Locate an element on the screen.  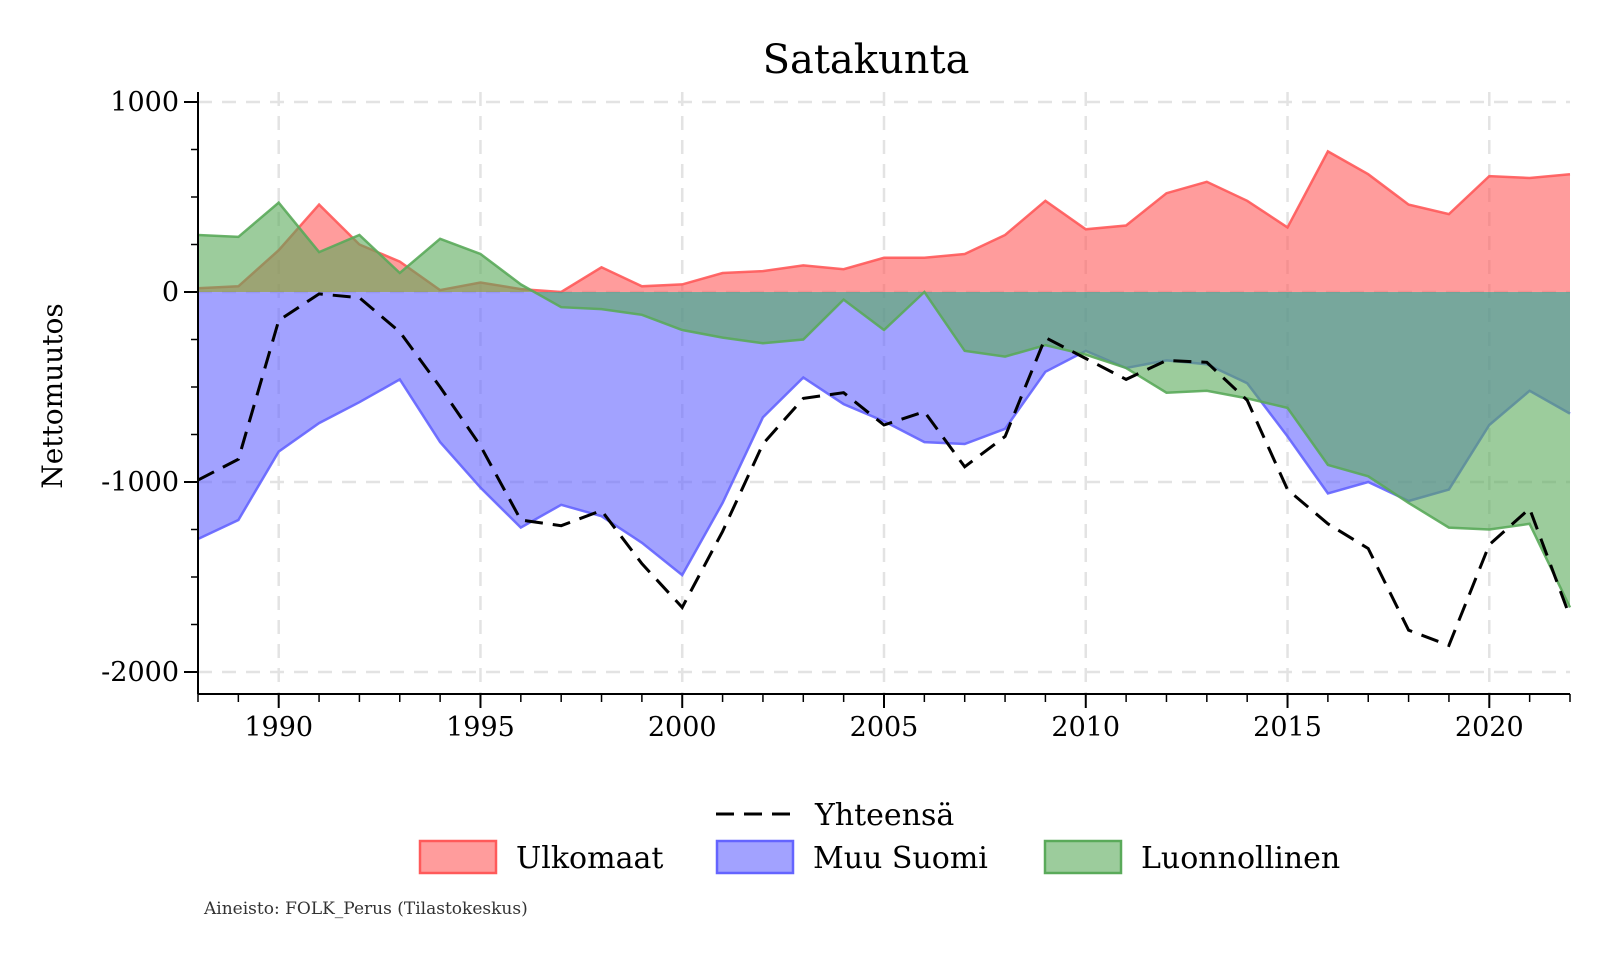
x-tick-label-2000: 2000 is located at coordinates (682, 727).